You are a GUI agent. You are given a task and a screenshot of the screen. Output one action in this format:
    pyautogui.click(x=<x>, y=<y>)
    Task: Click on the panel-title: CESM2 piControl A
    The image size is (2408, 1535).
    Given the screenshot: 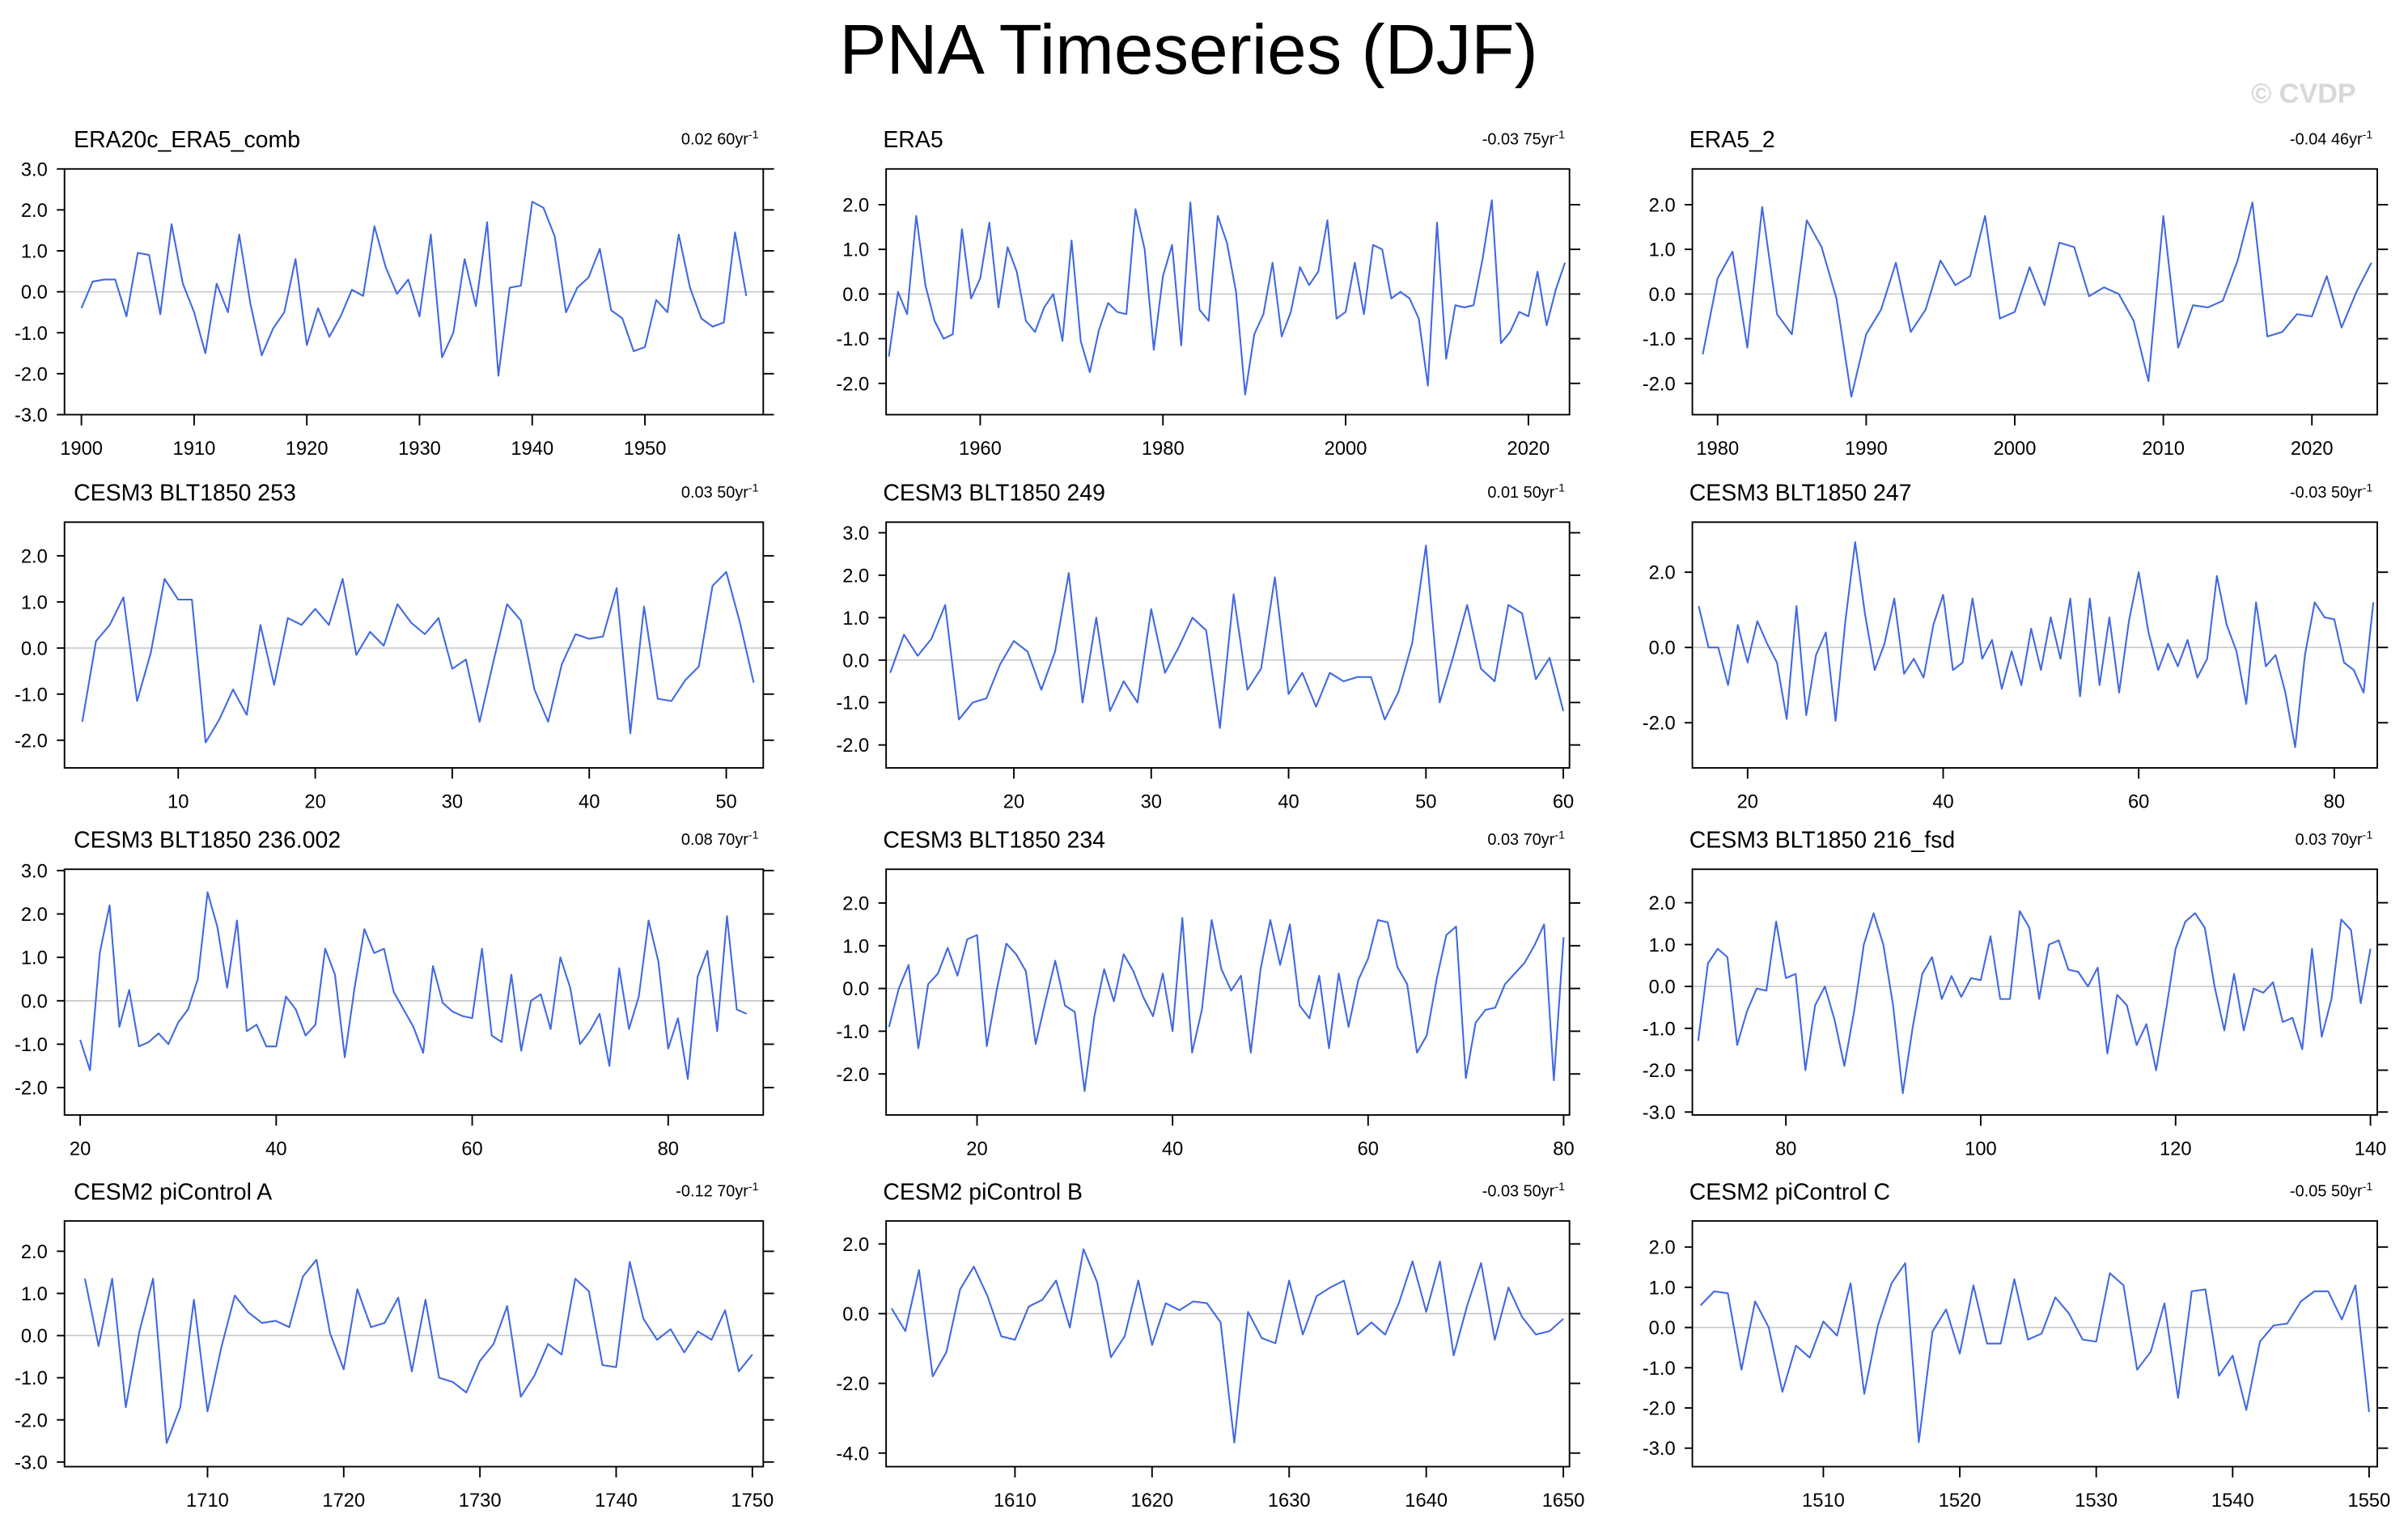 What is the action you would take?
    pyautogui.click(x=173, y=1192)
    